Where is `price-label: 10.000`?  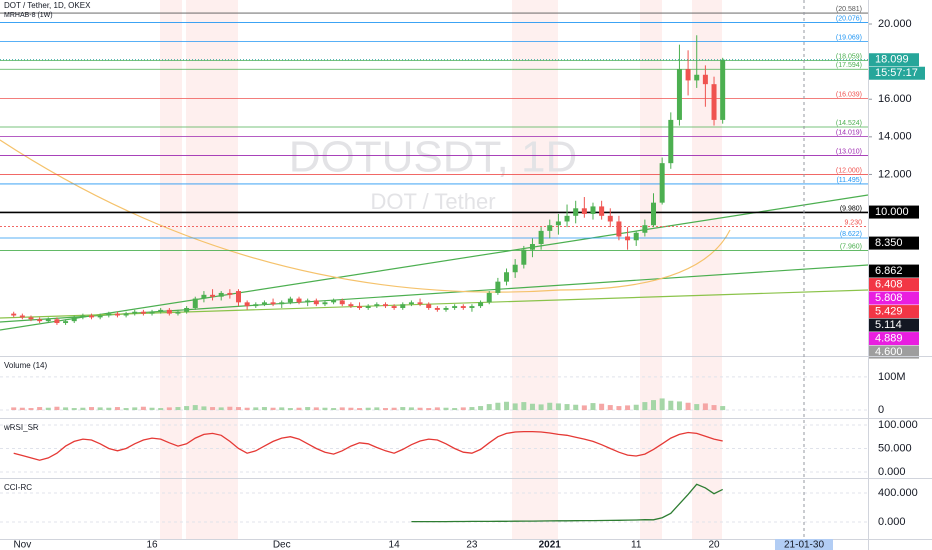 price-label: 10.000 is located at coordinates (892, 212).